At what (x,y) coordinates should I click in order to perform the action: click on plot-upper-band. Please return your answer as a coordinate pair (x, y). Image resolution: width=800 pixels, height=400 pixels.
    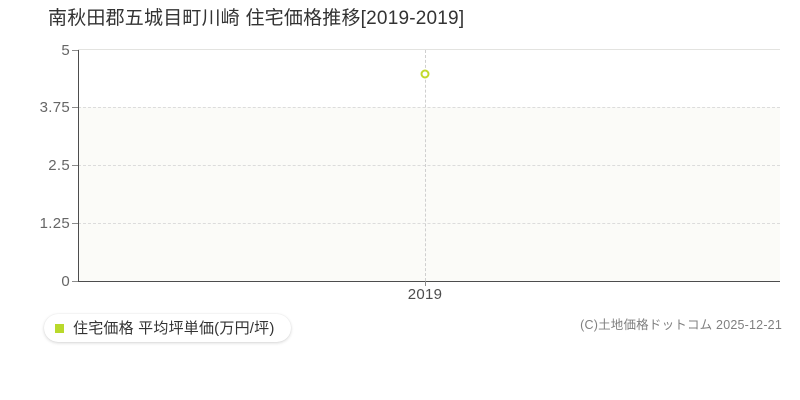
    Looking at the image, I should click on (429, 78).